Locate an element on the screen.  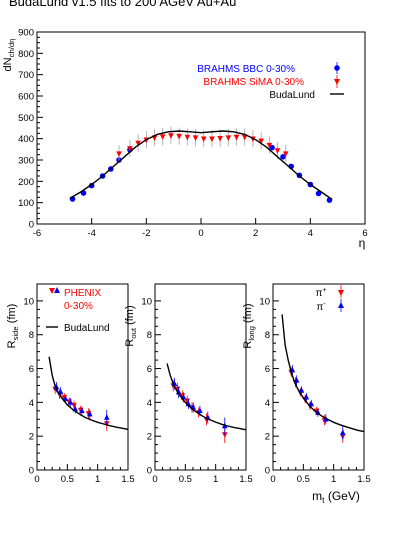
legend-label-bbc: BRAHMS BBC 0-30% is located at coordinates (246, 69).